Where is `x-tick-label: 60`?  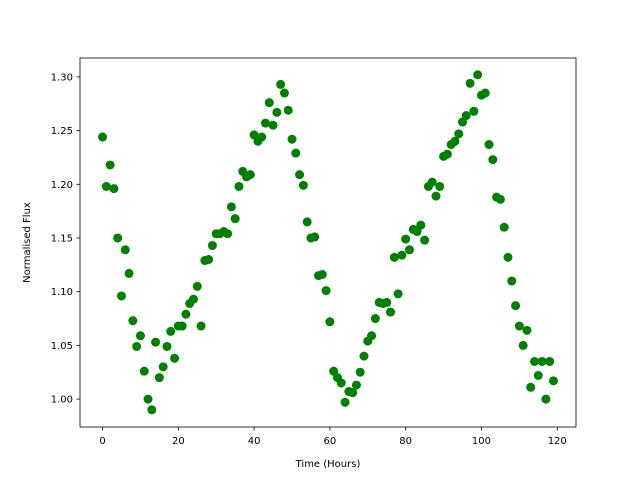 x-tick-label: 60 is located at coordinates (330, 441).